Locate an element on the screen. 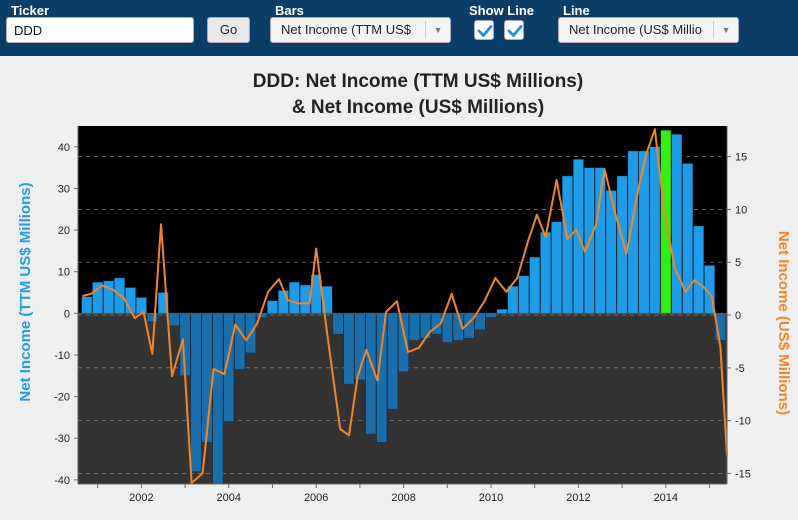 The image size is (798, 520). y-tick-label: 10 is located at coordinates (64, 273).